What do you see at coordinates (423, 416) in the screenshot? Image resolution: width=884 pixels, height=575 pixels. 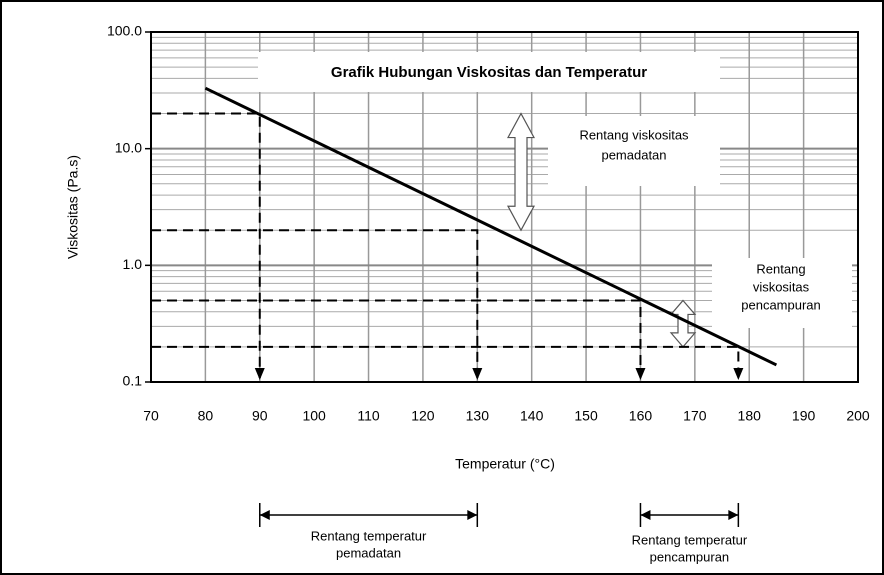 I see `x-tick-label: 120` at bounding box center [423, 416].